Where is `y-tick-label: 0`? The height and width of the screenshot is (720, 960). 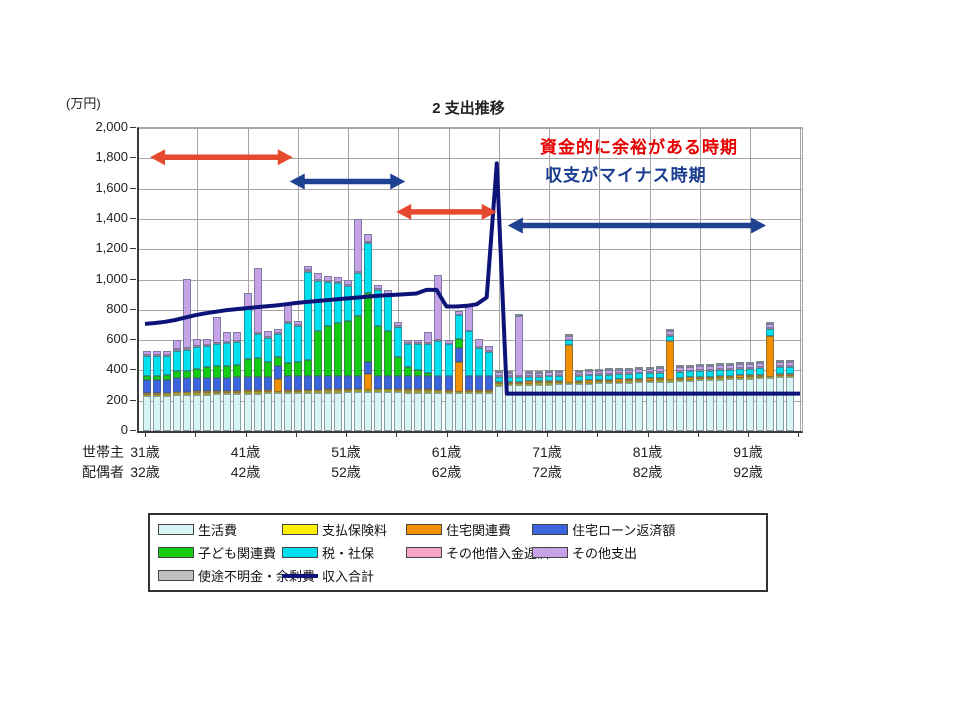
y-tick-label: 0 is located at coordinates (124, 429).